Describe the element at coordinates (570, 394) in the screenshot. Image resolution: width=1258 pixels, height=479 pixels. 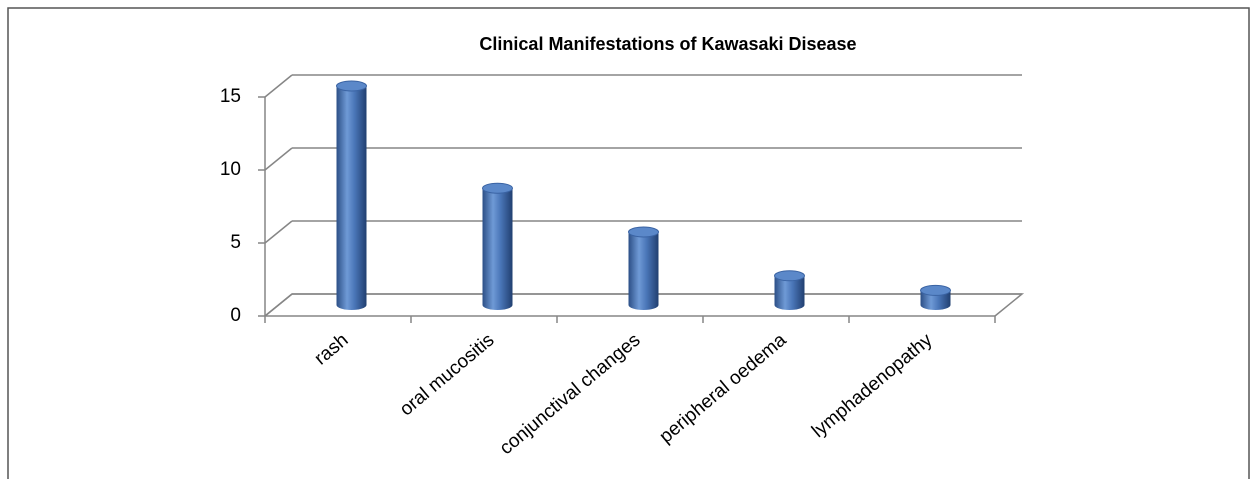
I see `x-tick-label: conjunctival changes` at that location.